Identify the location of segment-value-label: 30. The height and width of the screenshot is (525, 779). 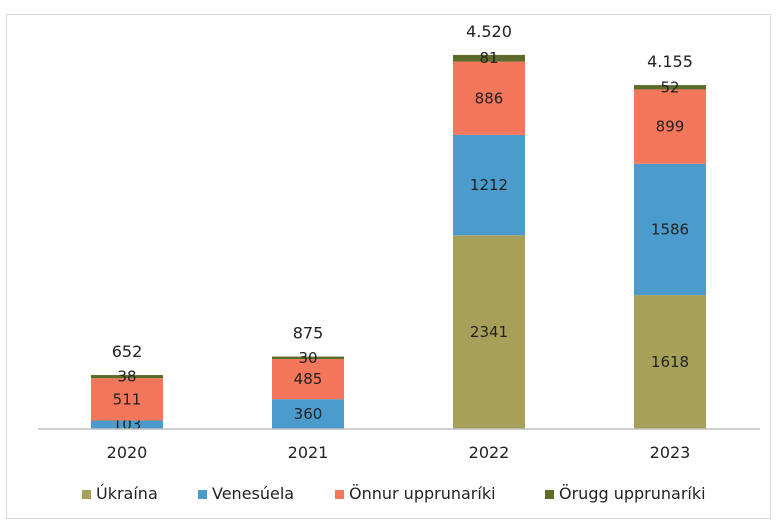
(307, 358).